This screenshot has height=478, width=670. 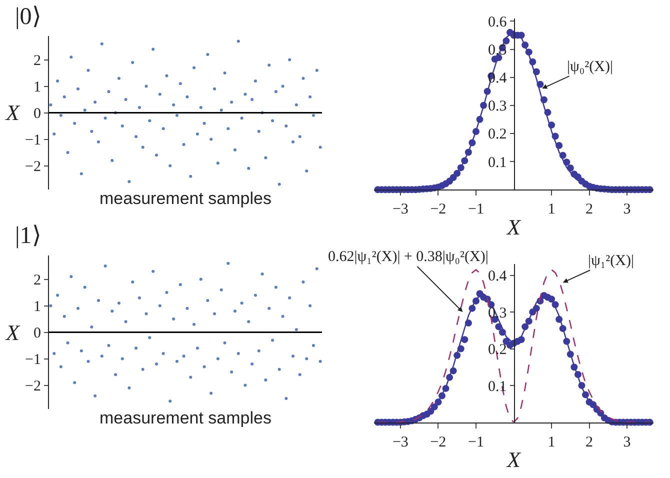 I want to click on annotation: |ψ₀²(X)|, so click(x=590, y=67).